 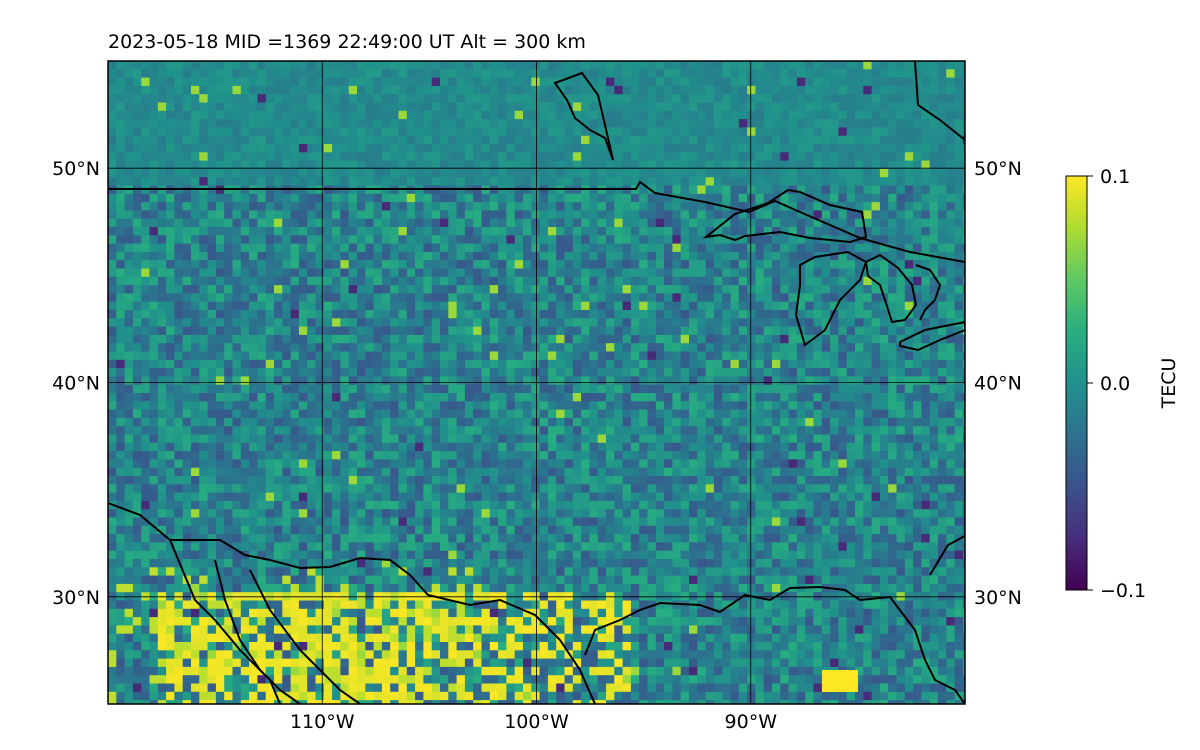 What do you see at coordinates (536, 221) in the screenshot?
I see `us-canada-border` at bounding box center [536, 221].